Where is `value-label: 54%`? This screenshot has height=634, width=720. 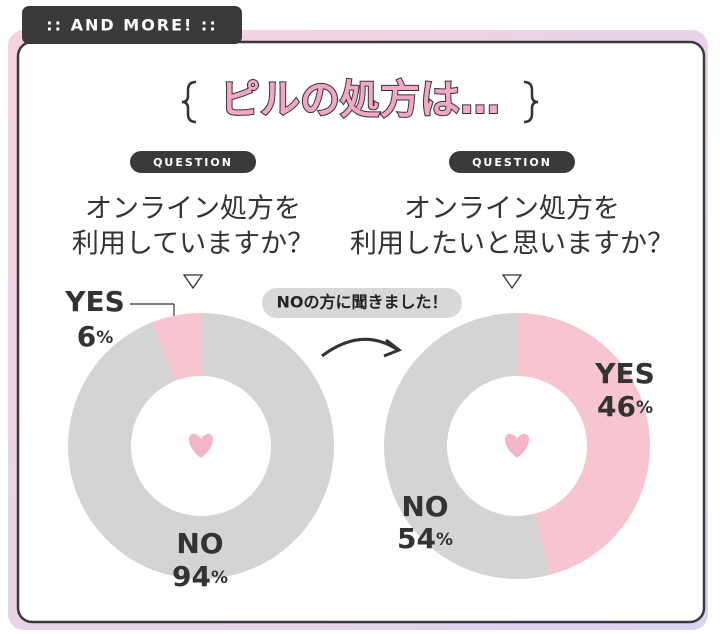 value-label: 54% is located at coordinates (425, 538).